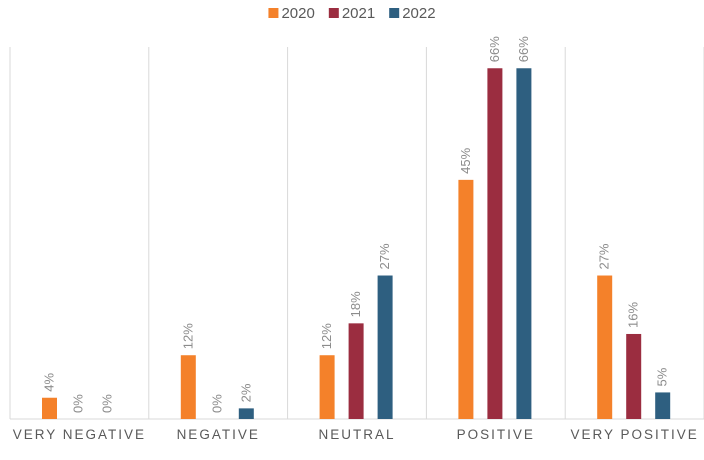 This screenshot has width=704, height=460. I want to click on legend-text: 2022, so click(418, 13).